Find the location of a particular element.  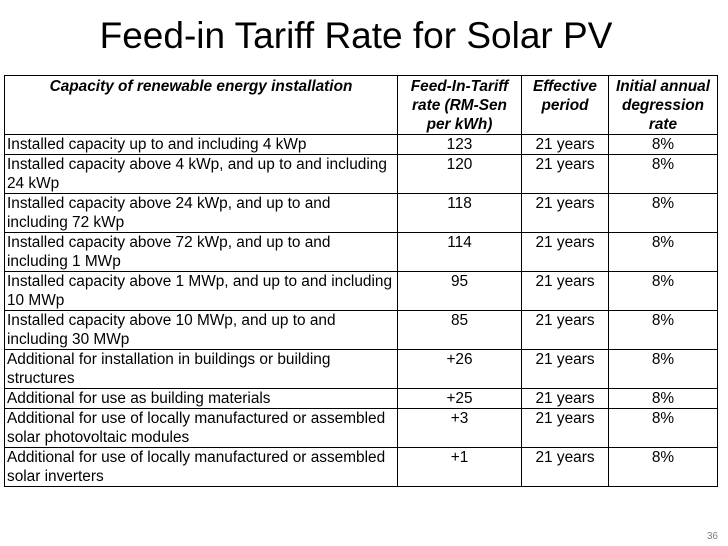

cell-rate: 123 is located at coordinates (459, 144).